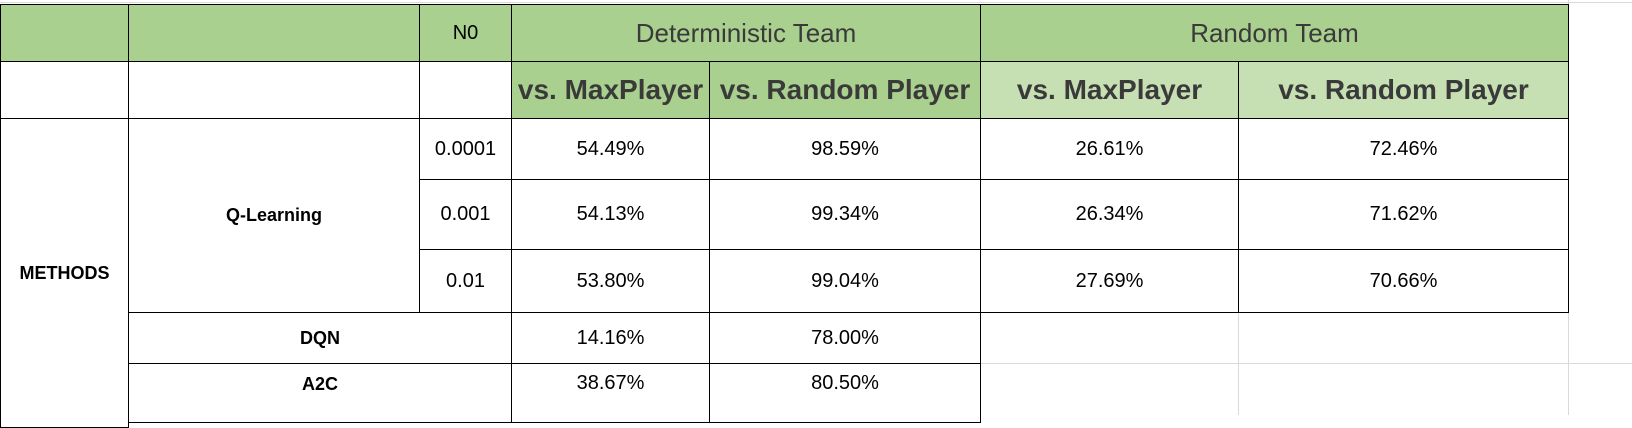  Describe the element at coordinates (320, 393) in the screenshot. I see `method-a2c: A2C` at that location.